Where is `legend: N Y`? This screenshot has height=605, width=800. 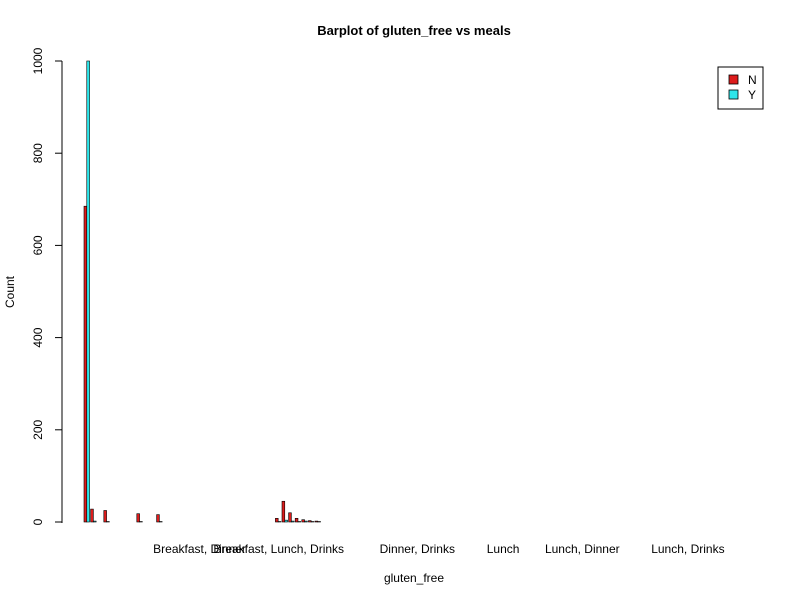
legend: N Y is located at coordinates (740, 88).